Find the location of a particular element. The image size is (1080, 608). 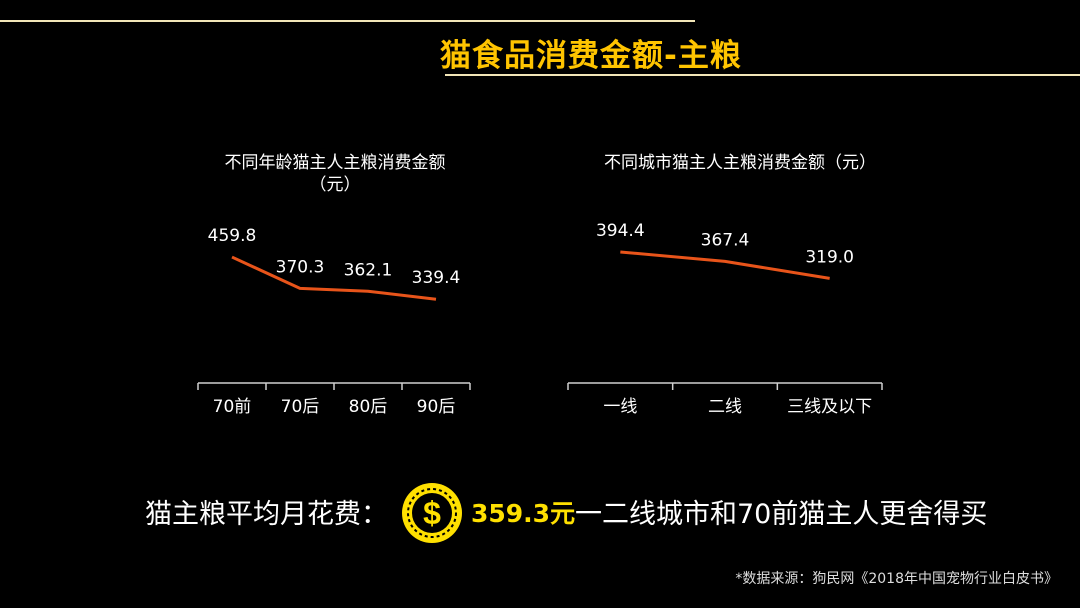

data-source-note: *数据来源：狗民网《2018年中国宠物行业白皮书》 is located at coordinates (896, 579).